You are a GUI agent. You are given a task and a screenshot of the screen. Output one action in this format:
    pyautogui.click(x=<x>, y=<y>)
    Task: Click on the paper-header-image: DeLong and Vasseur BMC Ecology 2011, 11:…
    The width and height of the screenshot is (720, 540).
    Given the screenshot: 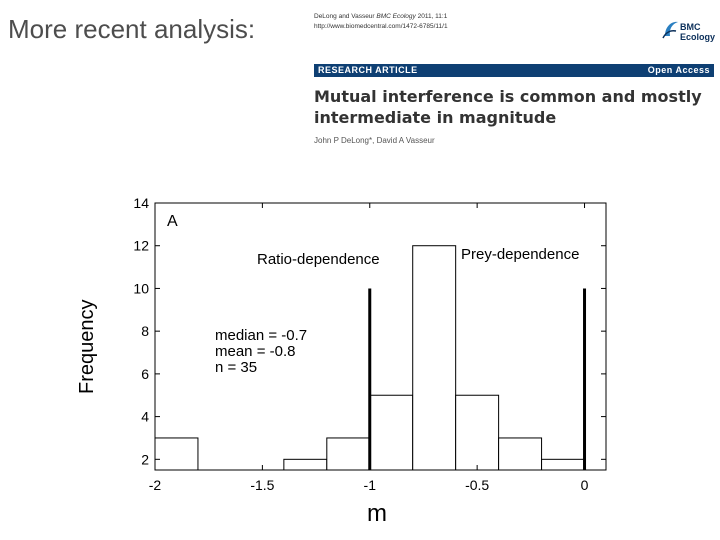 What is the action you would take?
    pyautogui.click(x=515, y=80)
    